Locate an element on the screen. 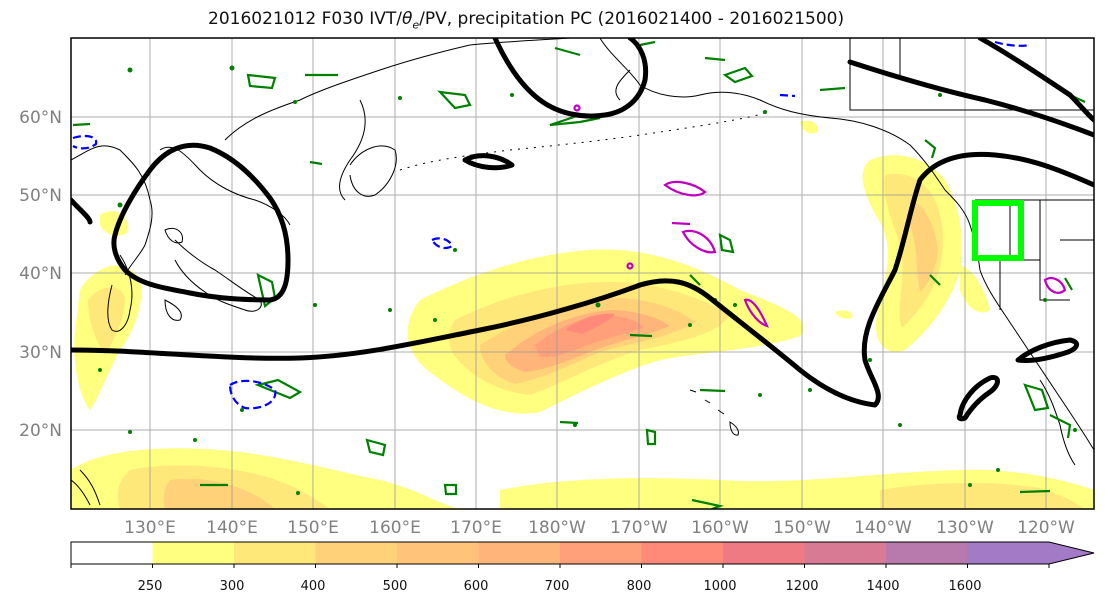  colorbar is located at coordinates (582, 554).